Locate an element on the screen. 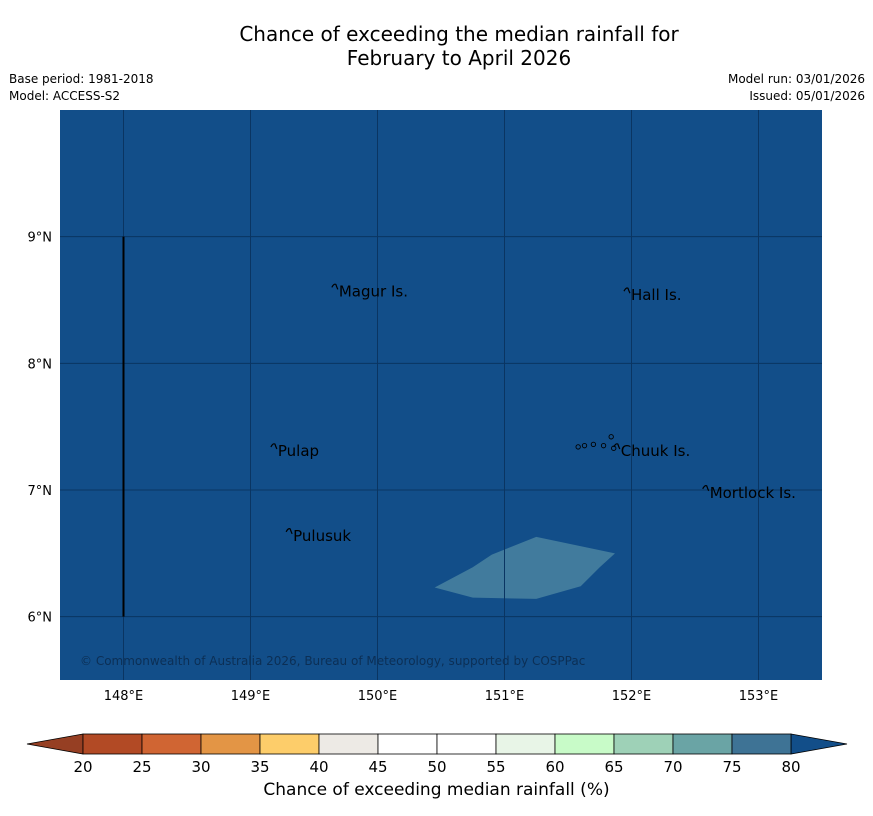 The image size is (873, 816). place-label: Pulusuk is located at coordinates (322, 536).